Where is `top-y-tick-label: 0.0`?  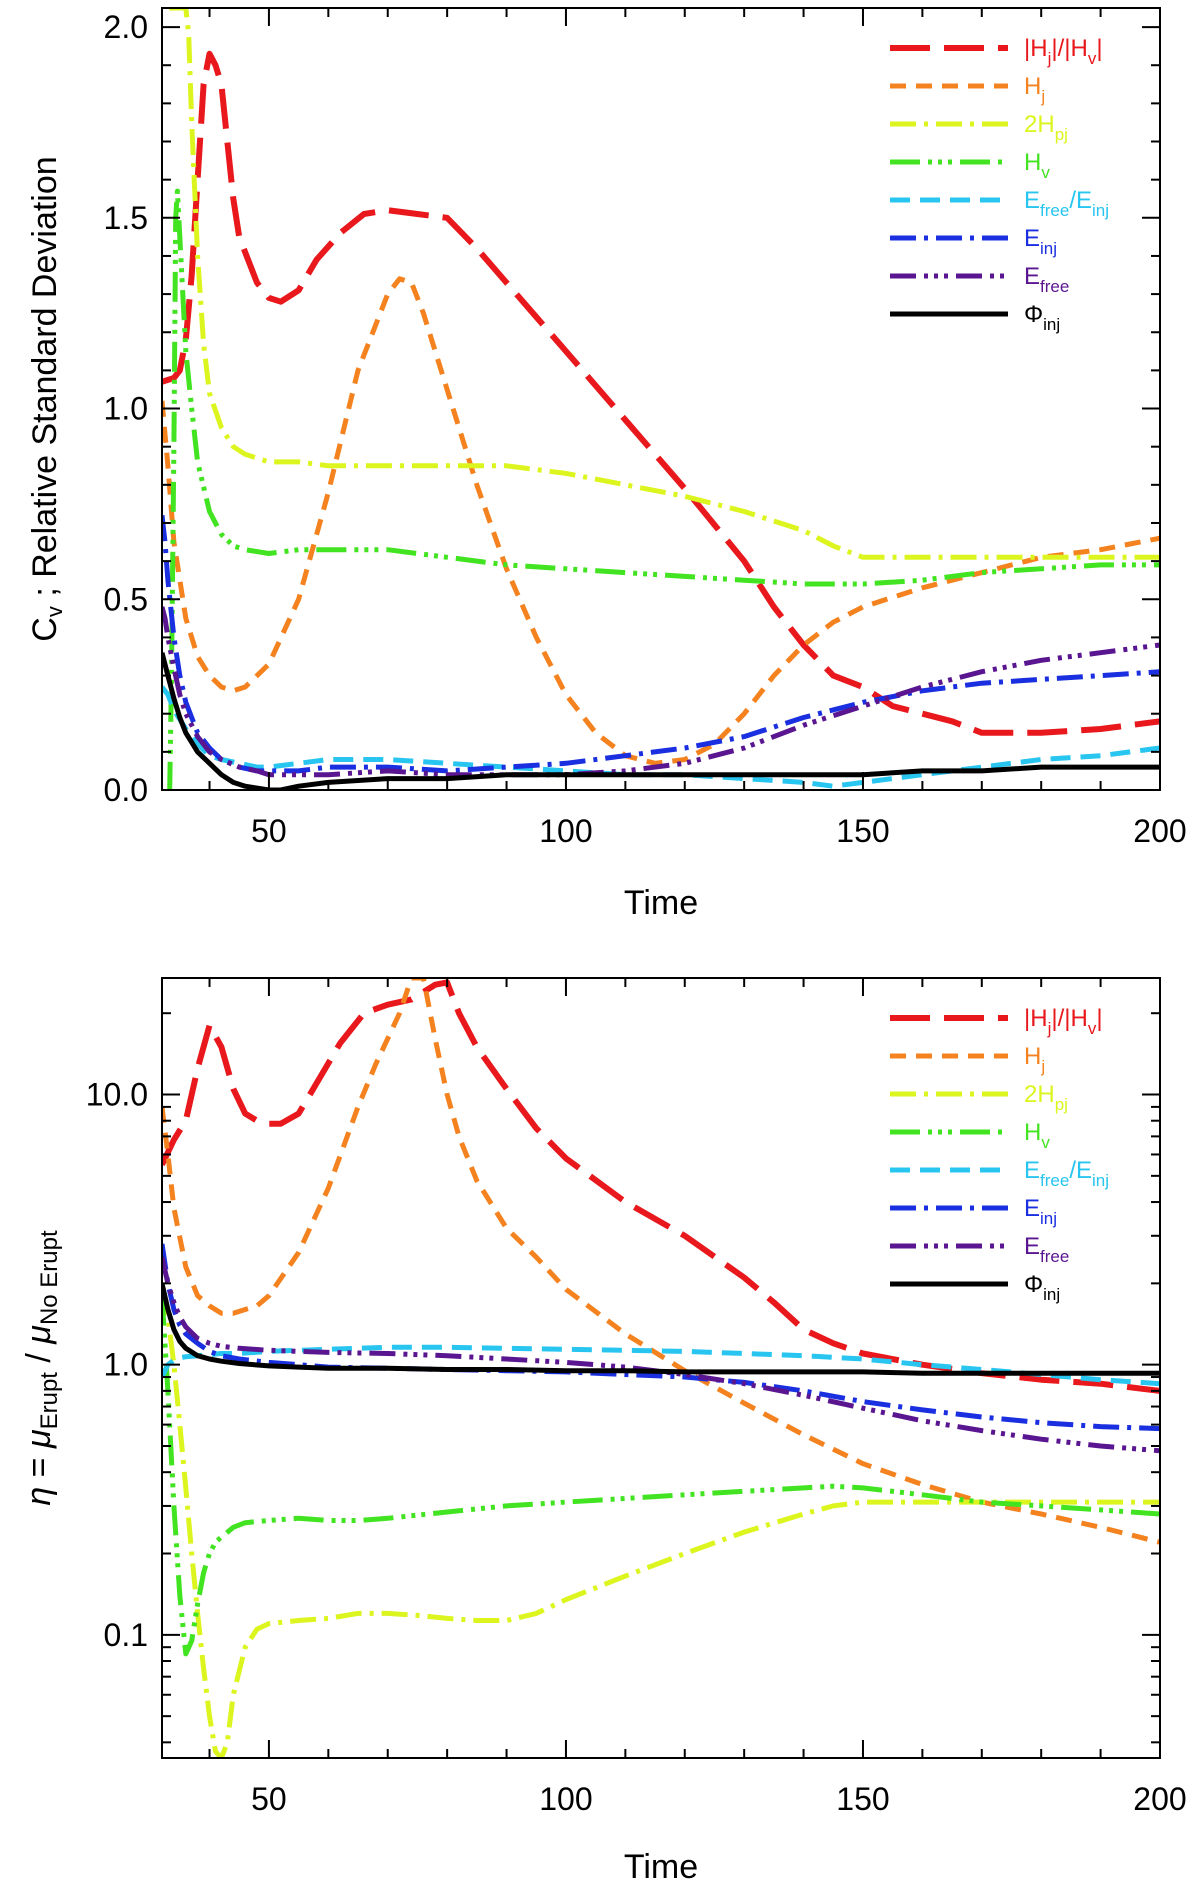
top-y-tick-label: 0.0 is located at coordinates (126, 790).